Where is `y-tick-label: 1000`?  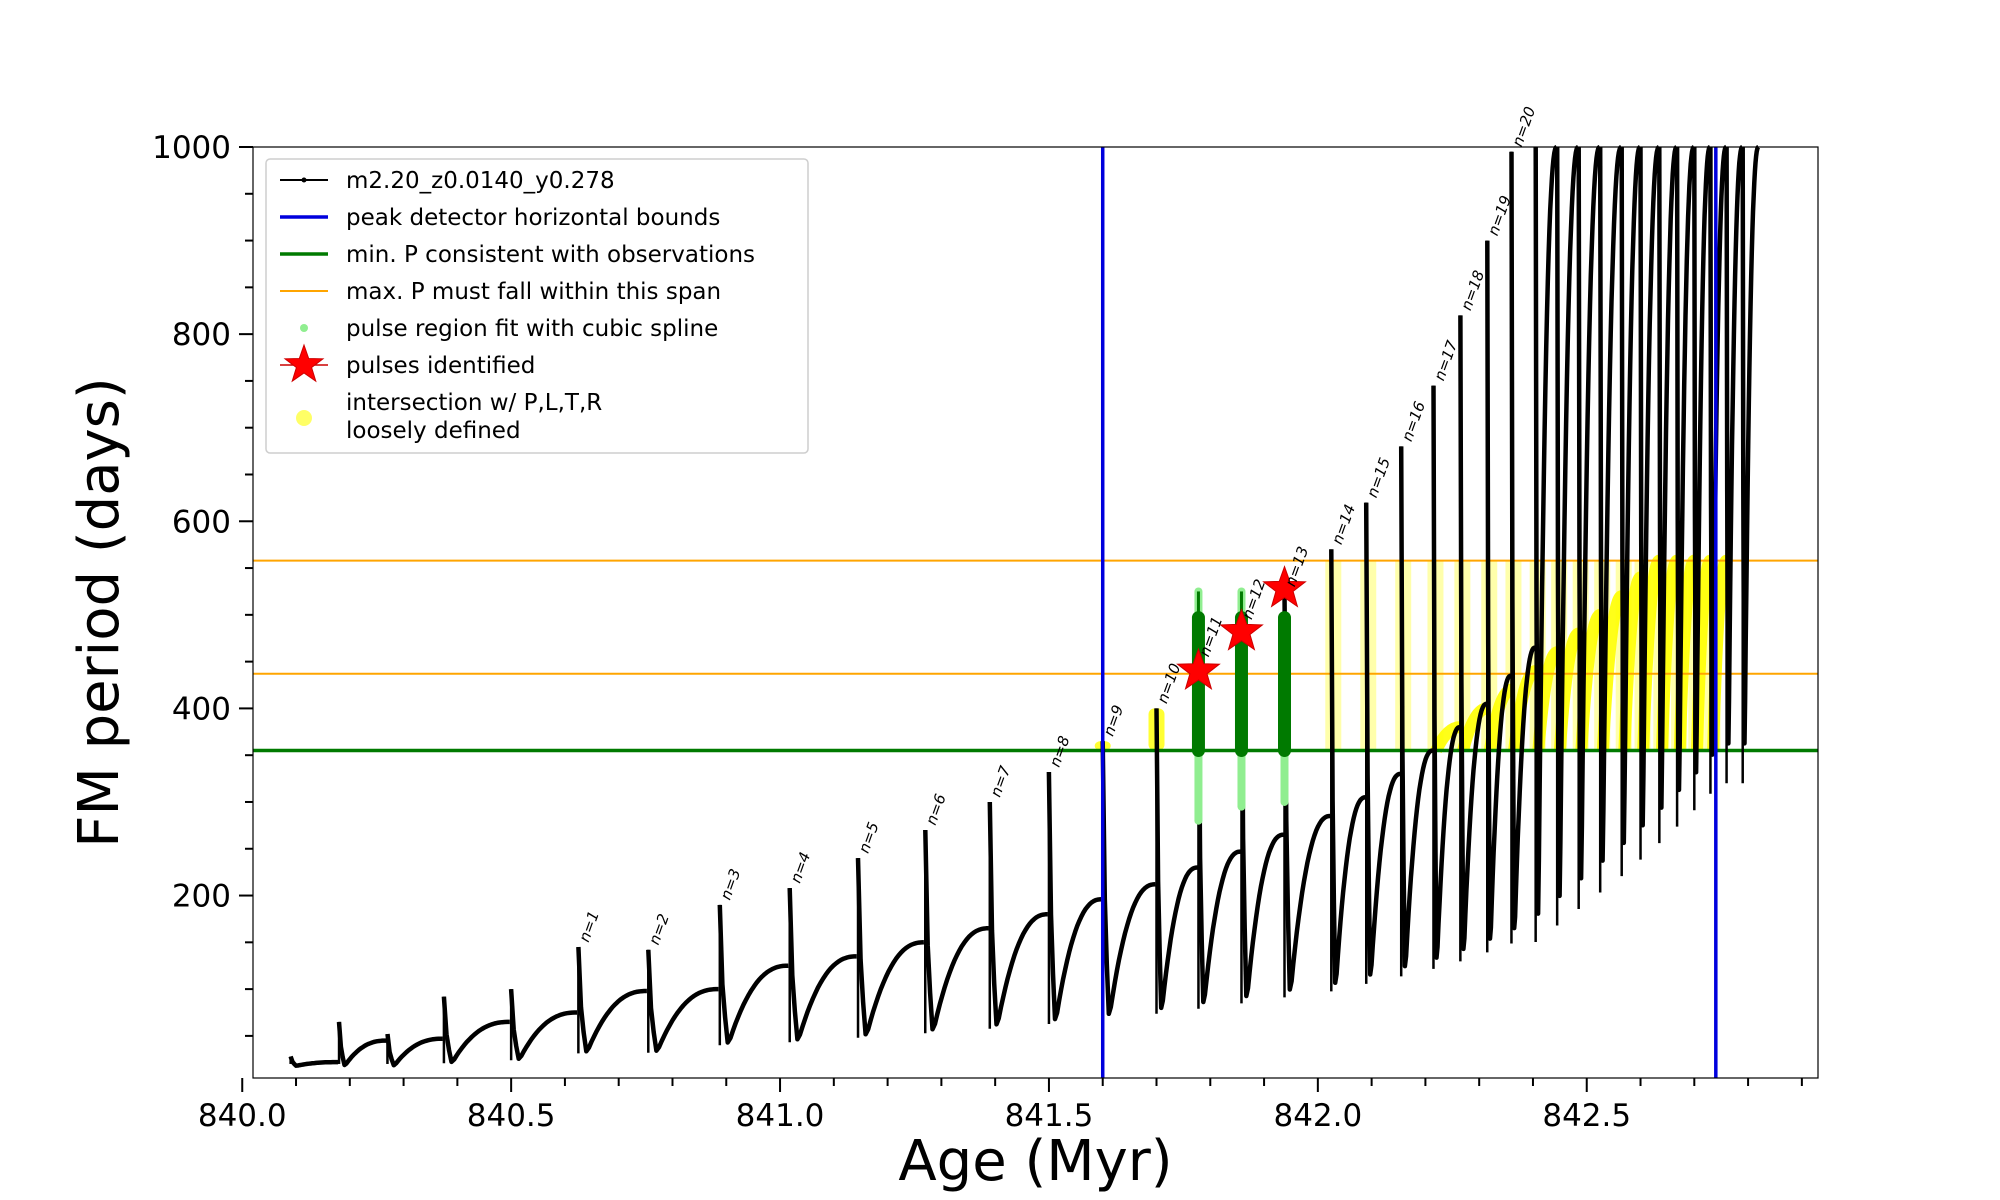
y-tick-label: 1000 is located at coordinates (191, 148).